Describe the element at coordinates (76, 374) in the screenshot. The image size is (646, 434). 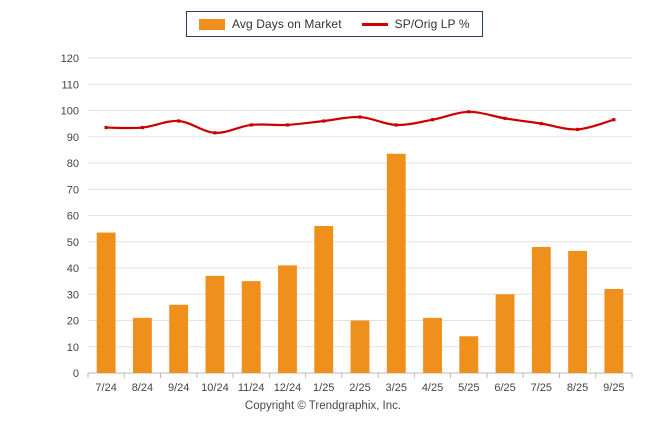
I see `y-axis-tick-label: 0` at that location.